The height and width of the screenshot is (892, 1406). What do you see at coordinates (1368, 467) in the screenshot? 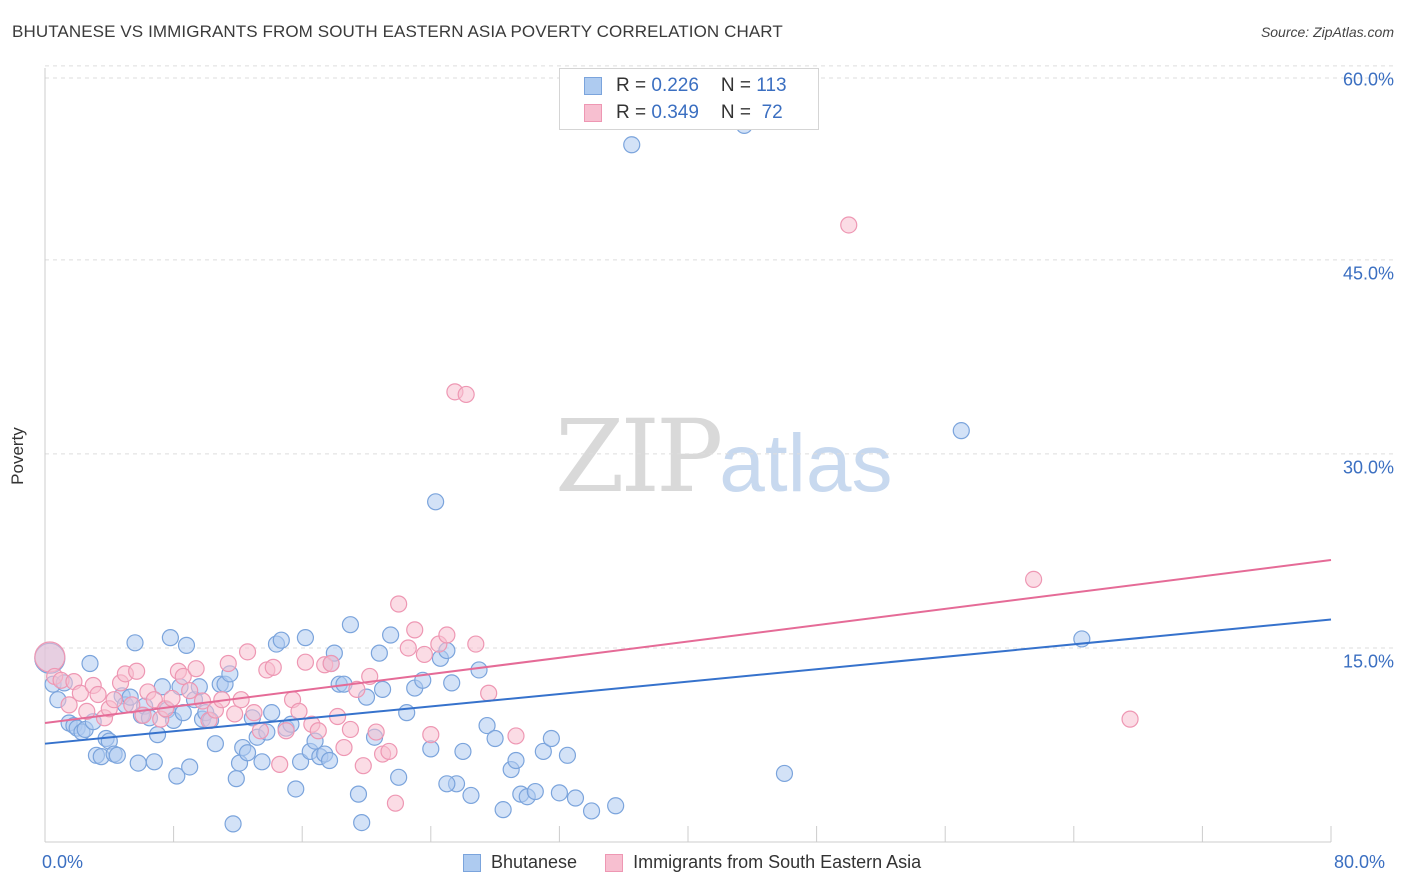
I see `y-tick-label: 30.0%` at bounding box center [1368, 467].